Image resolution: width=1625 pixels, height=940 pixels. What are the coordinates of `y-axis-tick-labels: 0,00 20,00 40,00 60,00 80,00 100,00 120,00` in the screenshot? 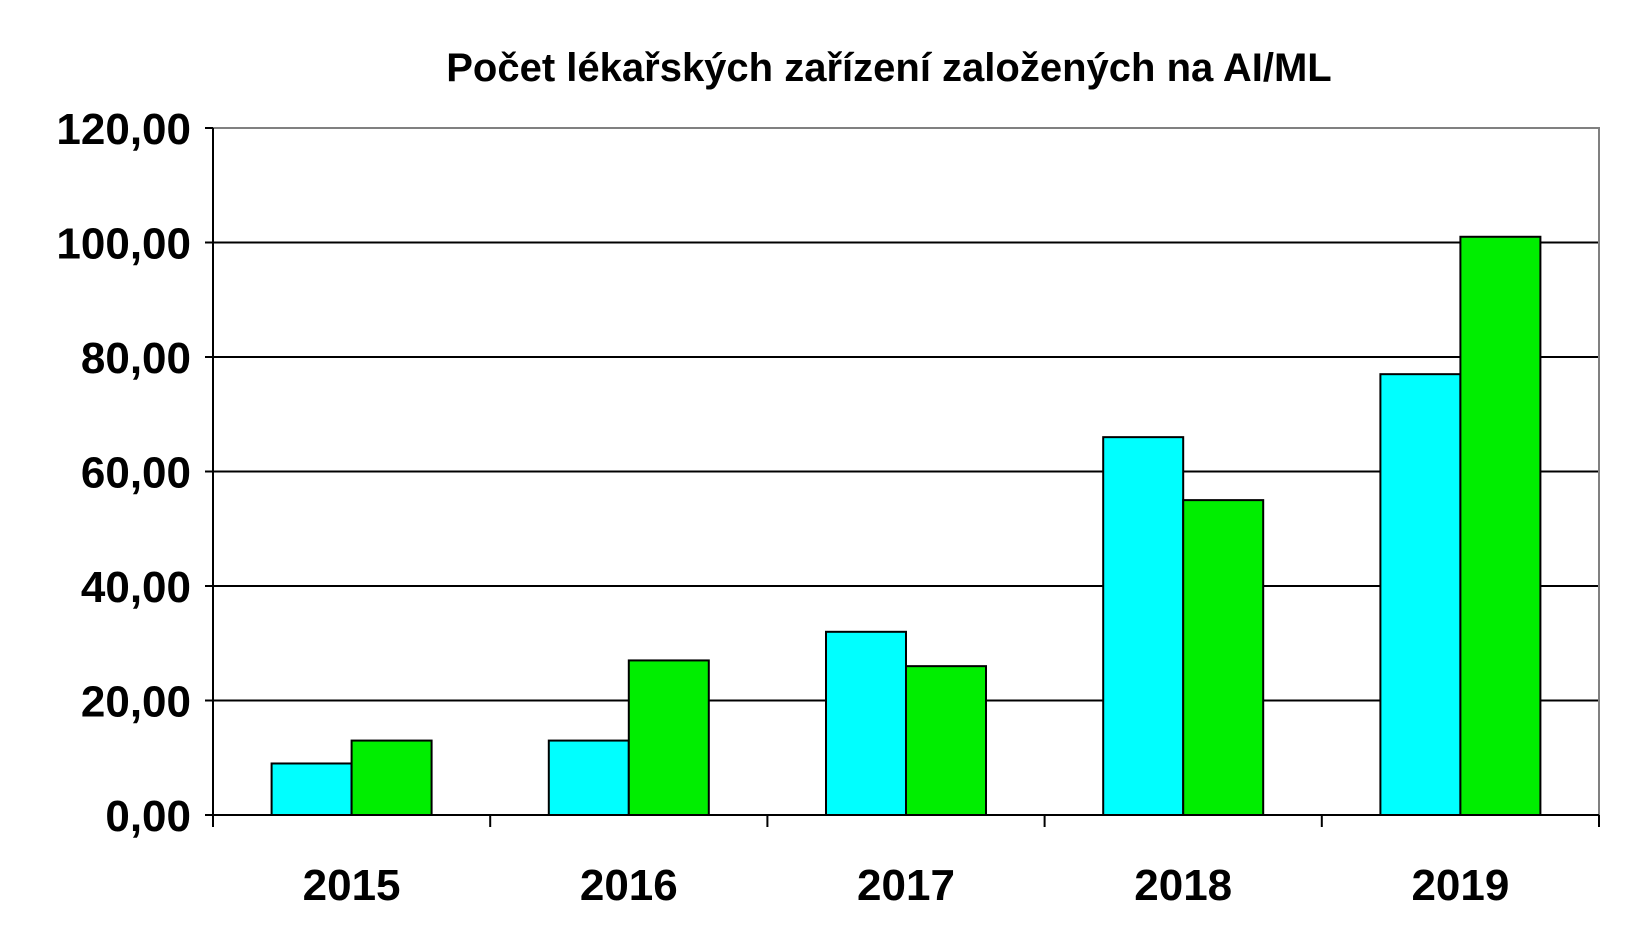 It's located at (123, 473).